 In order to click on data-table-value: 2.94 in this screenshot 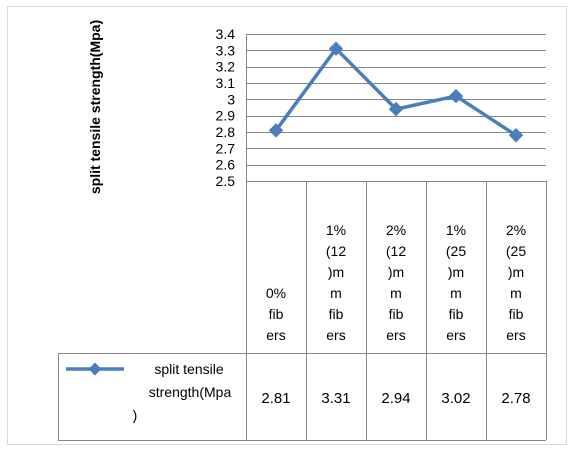, I will do `click(395, 398)`.